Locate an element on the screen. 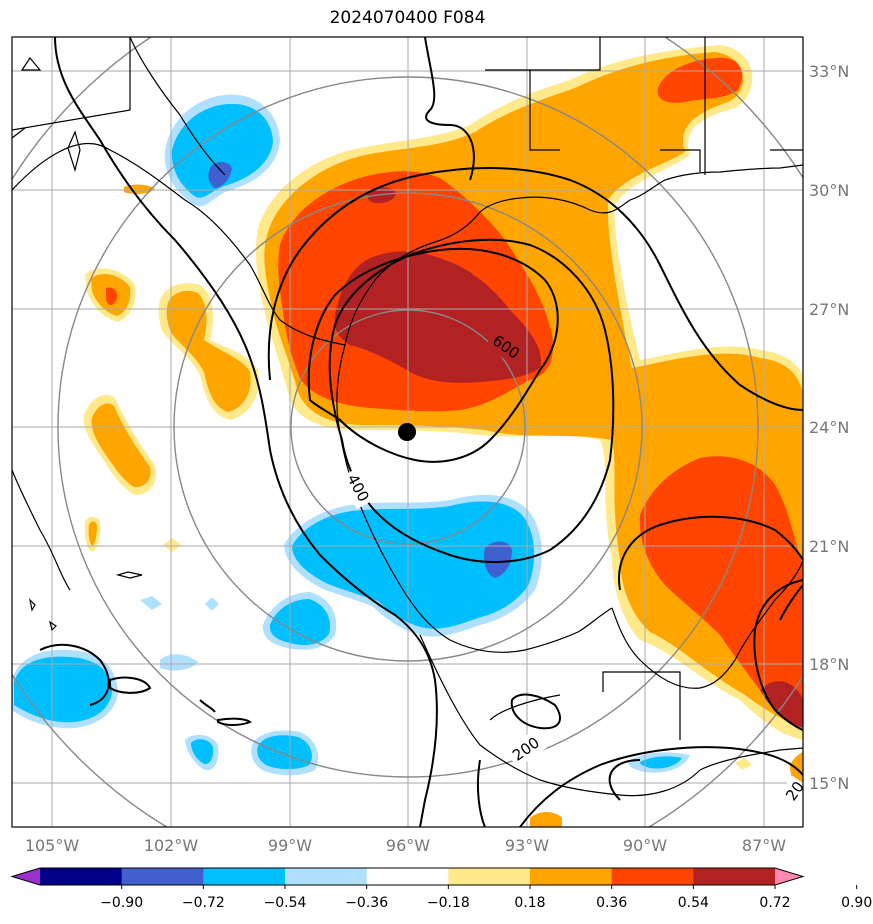 This screenshot has width=873, height=924. shade-red-northeast is located at coordinates (700, 80).